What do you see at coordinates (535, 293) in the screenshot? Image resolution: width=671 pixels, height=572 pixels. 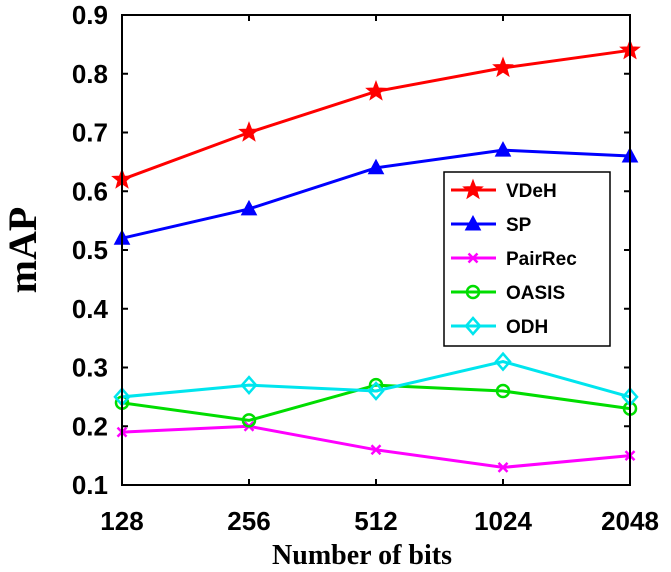 I see `legend-label: OASIS` at bounding box center [535, 293].